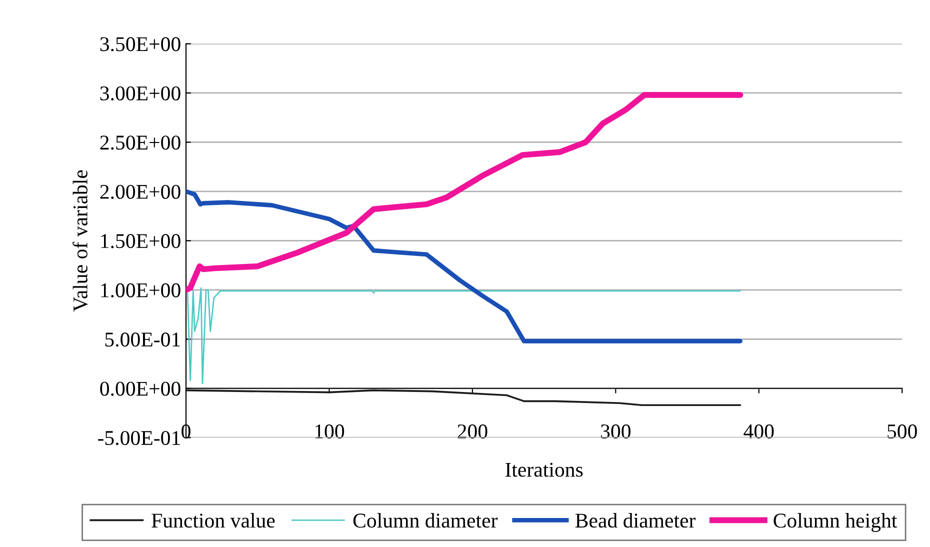 The image size is (930, 547). What do you see at coordinates (902, 431) in the screenshot?
I see `x-tick-label: 500` at bounding box center [902, 431].